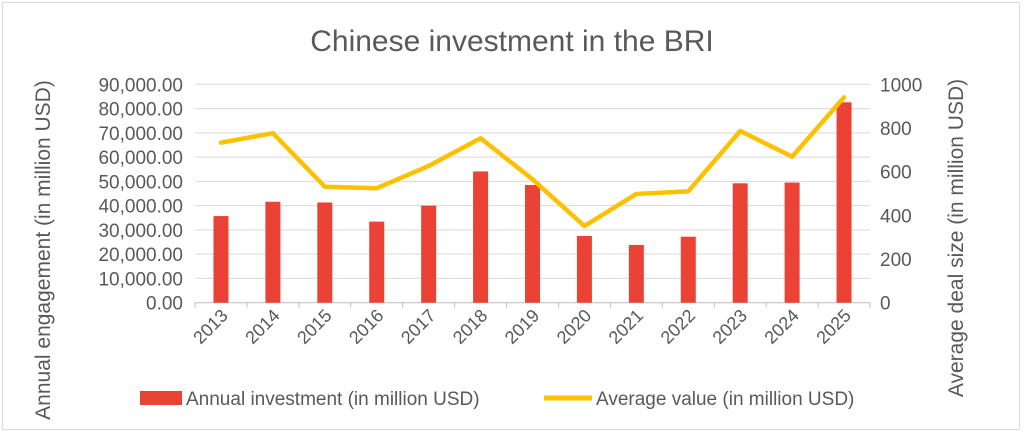 This screenshot has width=1024, height=434. I want to click on y-tick-label: 80,000.00, so click(140, 110).